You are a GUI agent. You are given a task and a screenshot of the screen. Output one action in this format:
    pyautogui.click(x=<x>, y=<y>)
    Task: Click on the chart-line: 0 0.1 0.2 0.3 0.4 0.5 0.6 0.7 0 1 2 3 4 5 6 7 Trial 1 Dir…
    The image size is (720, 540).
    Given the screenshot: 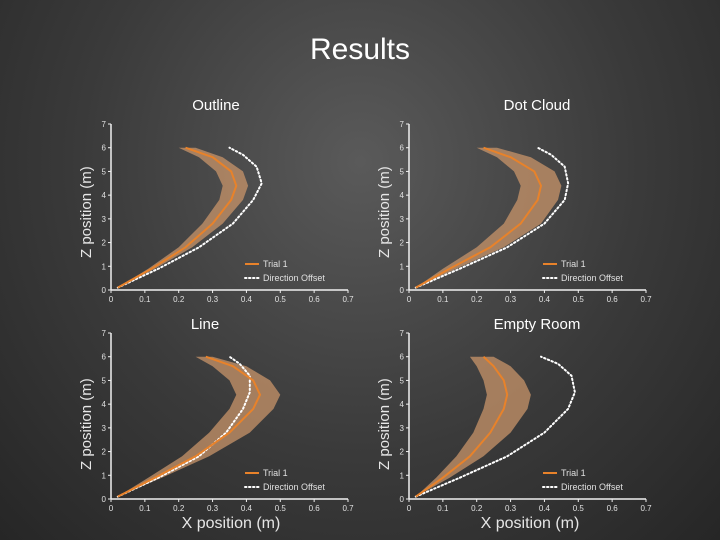 What is the action you would take?
    pyautogui.click(x=227, y=422)
    